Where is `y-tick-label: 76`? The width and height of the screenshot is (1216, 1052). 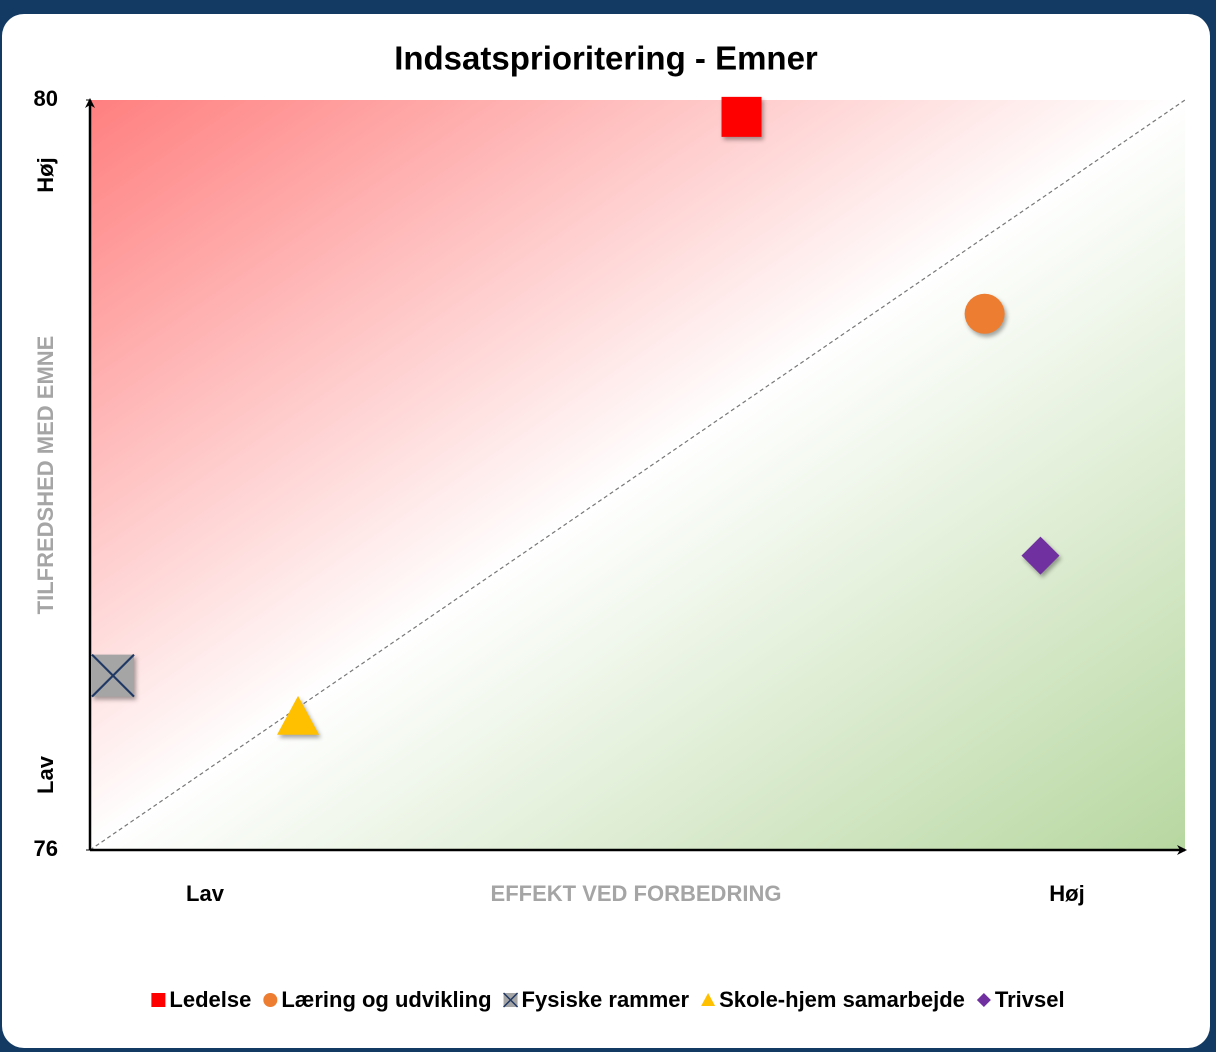 y-tick-label: 76 is located at coordinates (46, 848).